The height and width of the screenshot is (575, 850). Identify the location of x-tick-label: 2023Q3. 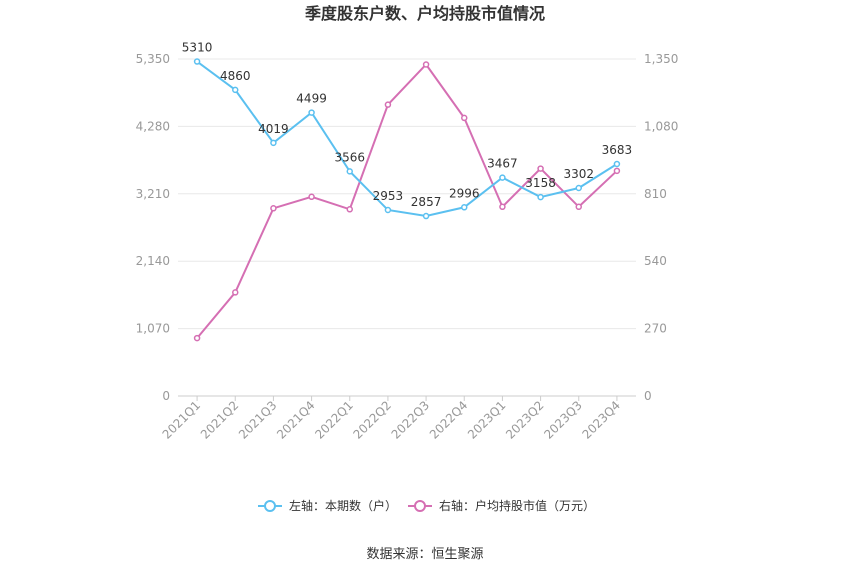
(563, 420).